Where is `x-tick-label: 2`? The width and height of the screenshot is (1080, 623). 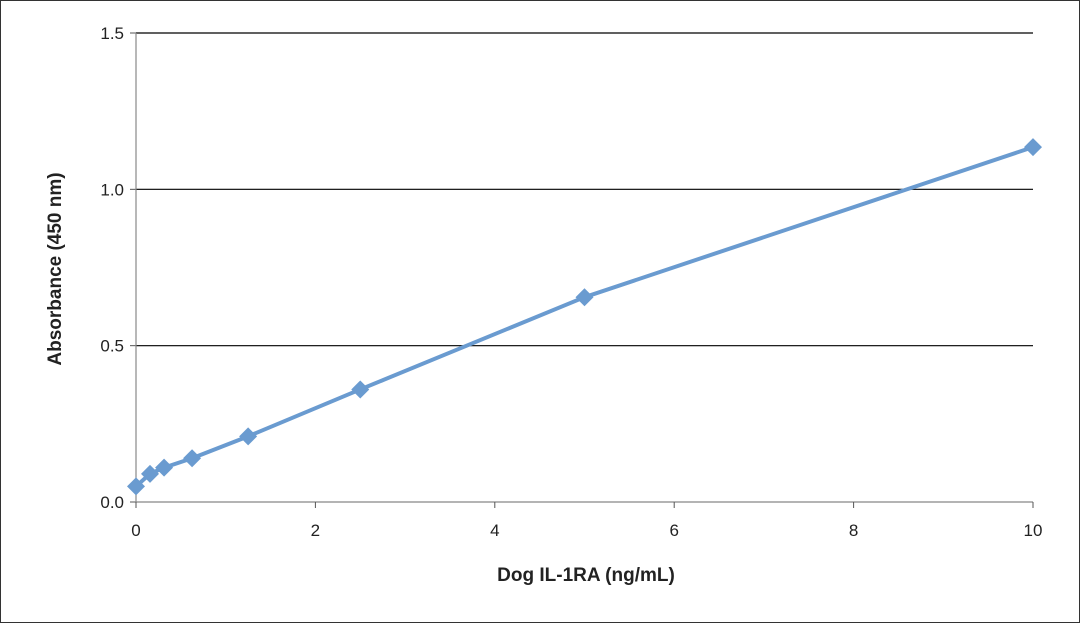 x-tick-label: 2 is located at coordinates (315, 530).